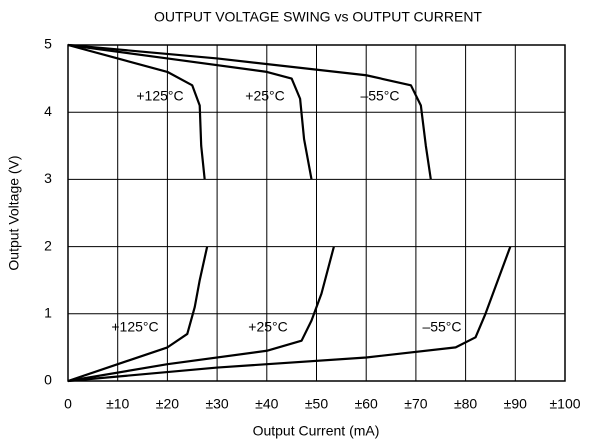 This screenshot has width=589, height=446. Describe the element at coordinates (48, 245) in the screenshot. I see `y-tick-label: 2` at that location.